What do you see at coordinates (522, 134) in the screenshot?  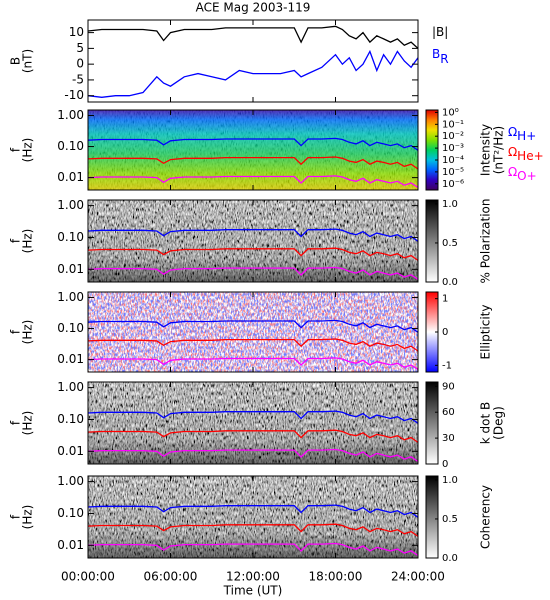 I see `legend-entry: ΩH+` at bounding box center [522, 134].